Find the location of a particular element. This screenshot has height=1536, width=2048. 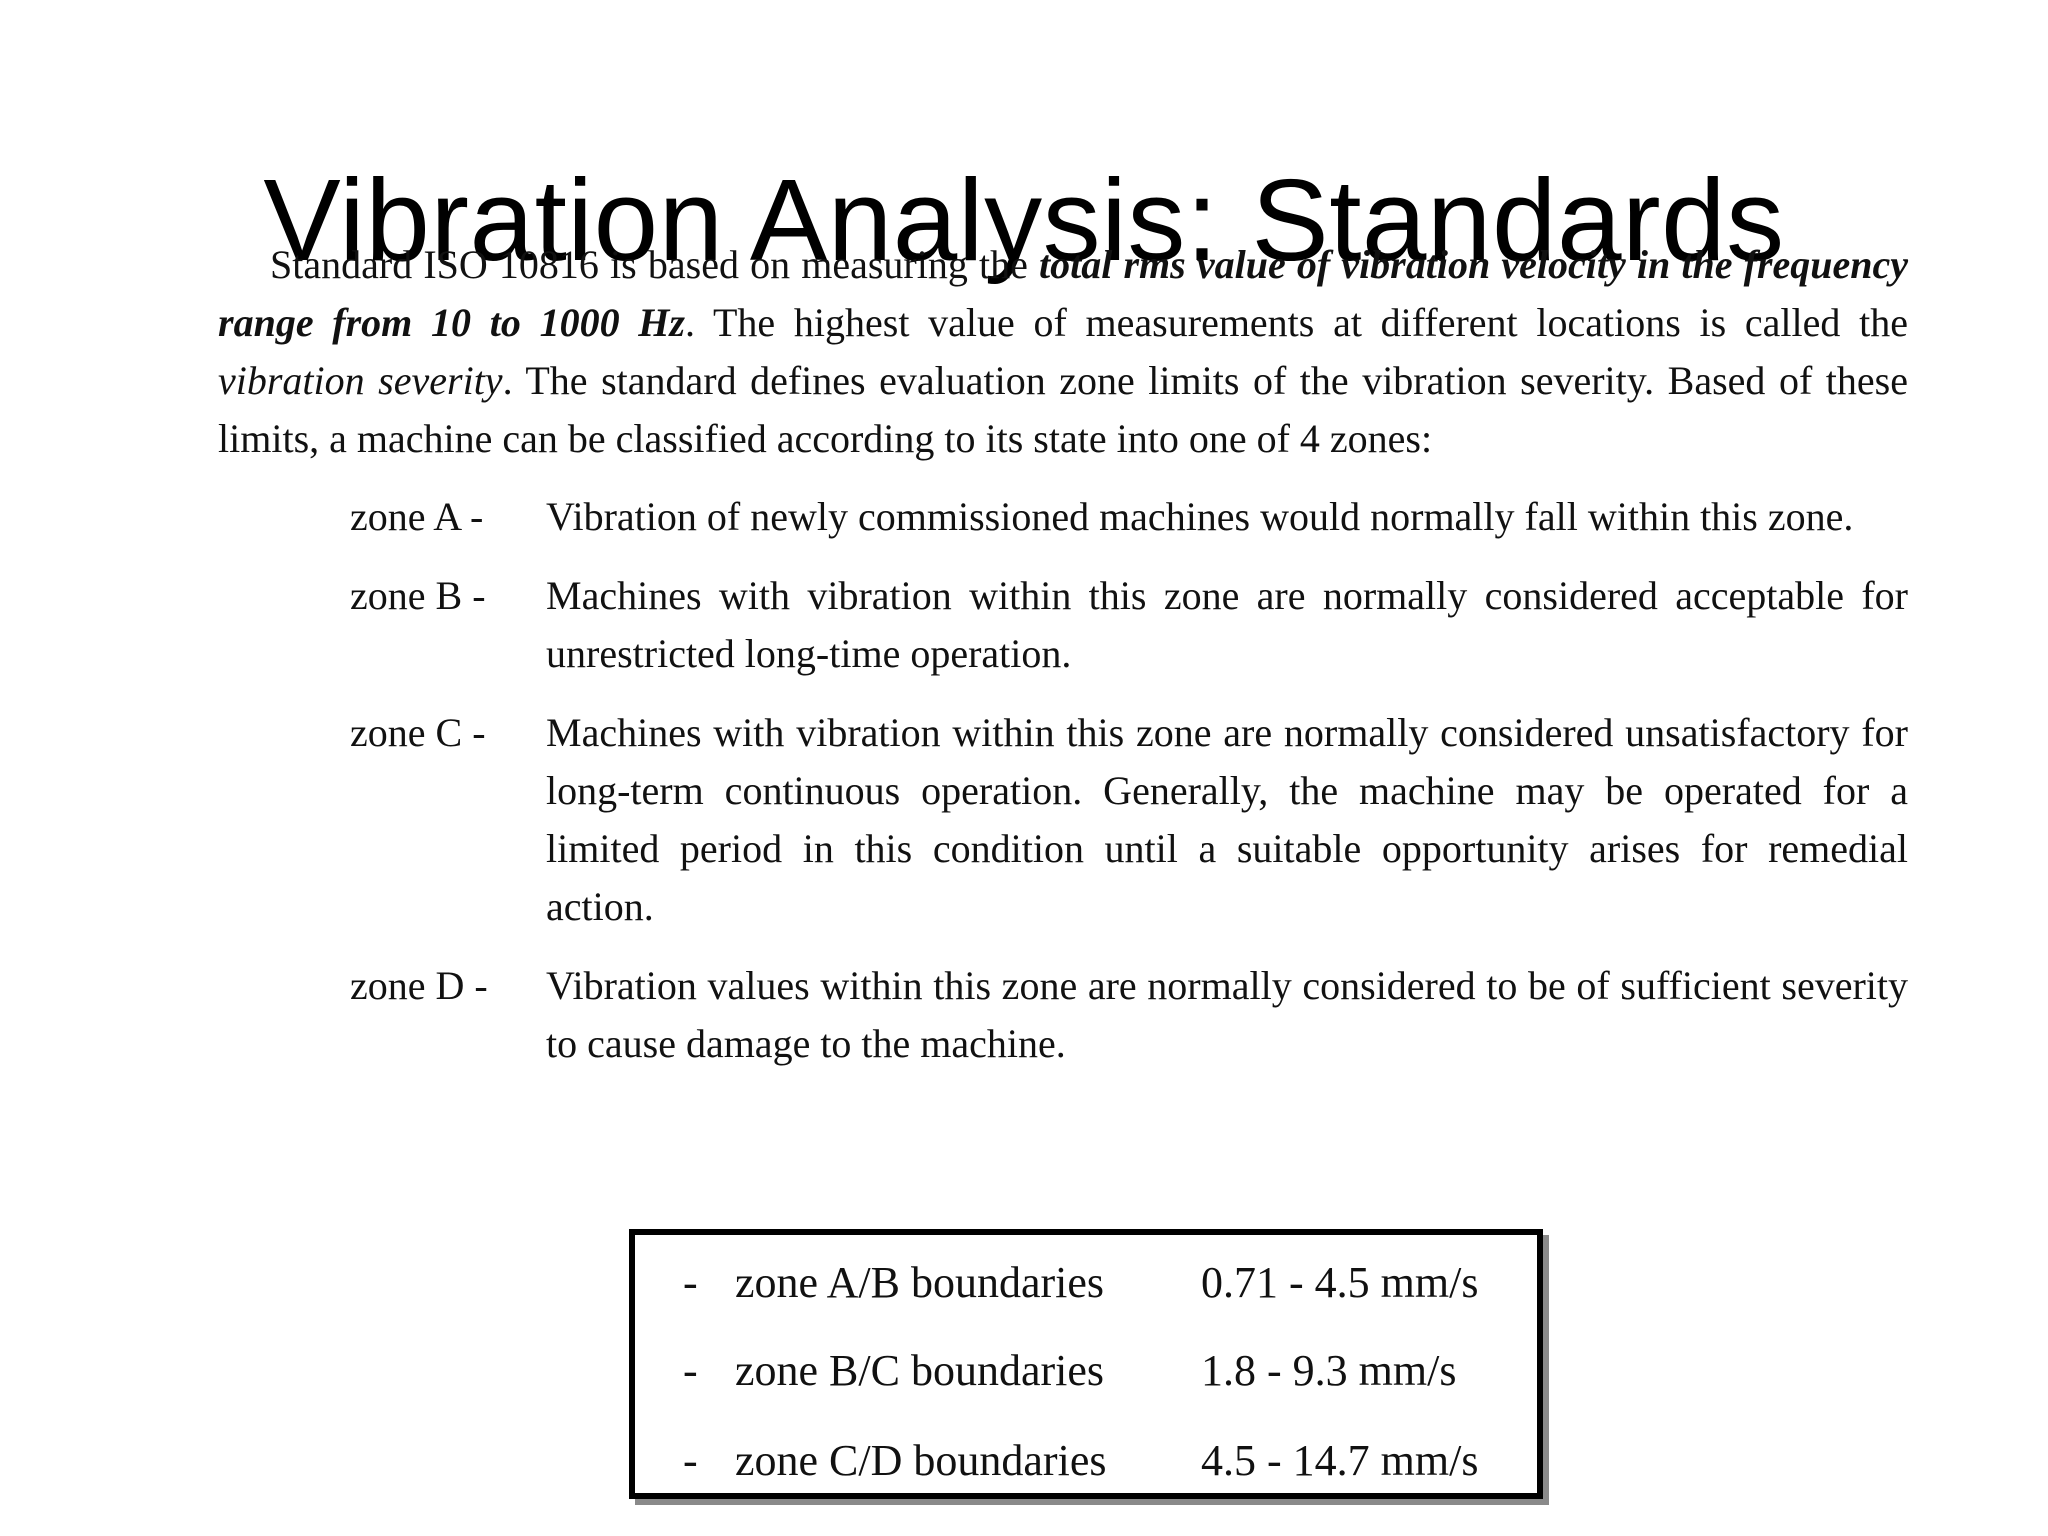

boundary-row-cd: - zone C/D boundaries 4.5 - 14.7 mm/s is located at coordinates (1086, 1461).